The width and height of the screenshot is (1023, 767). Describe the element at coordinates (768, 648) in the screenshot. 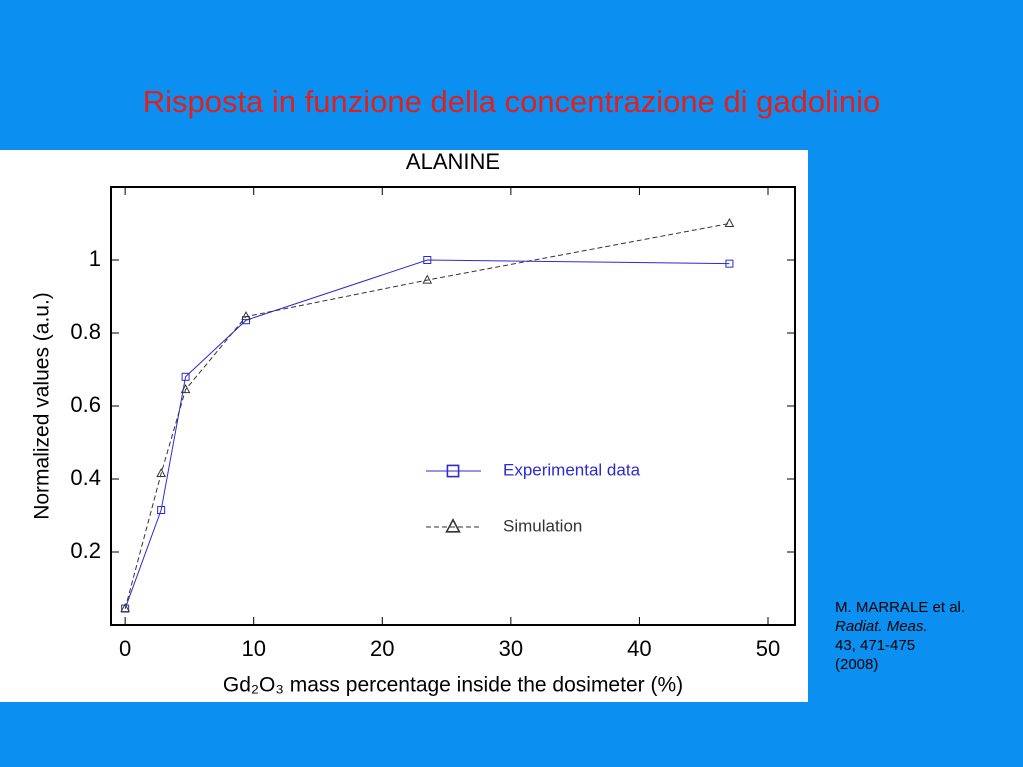

I see `x-tick-label: 50` at that location.